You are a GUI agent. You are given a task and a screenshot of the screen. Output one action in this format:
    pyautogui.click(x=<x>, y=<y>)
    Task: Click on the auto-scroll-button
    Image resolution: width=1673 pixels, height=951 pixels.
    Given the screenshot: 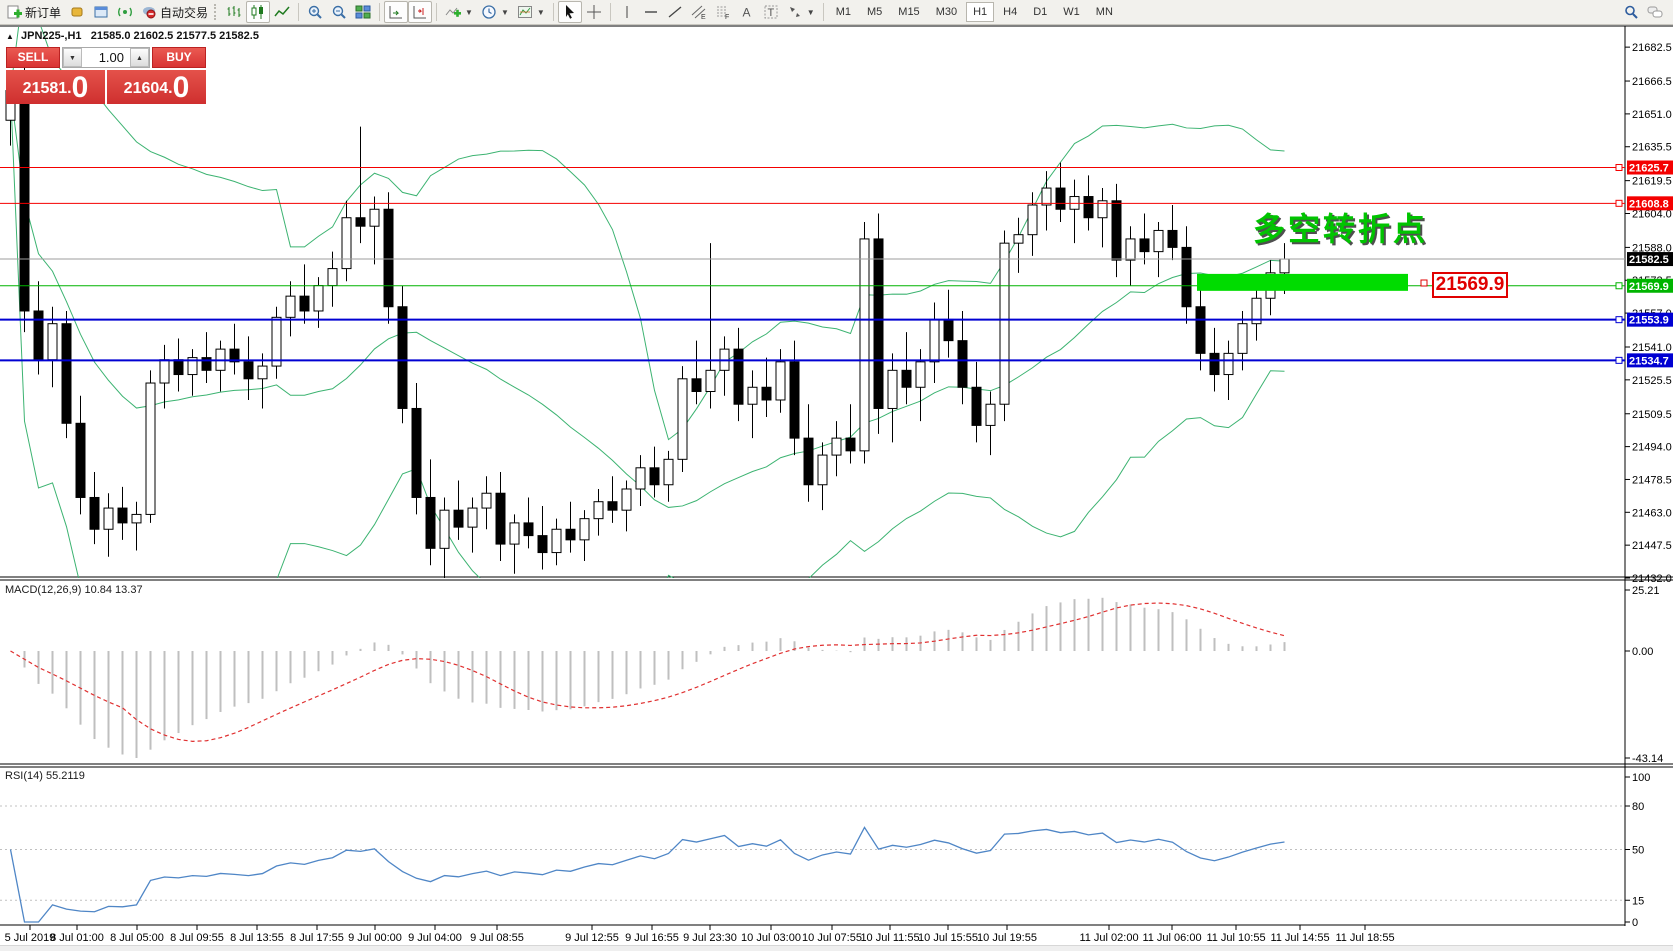 What is the action you would take?
    pyautogui.click(x=396, y=12)
    